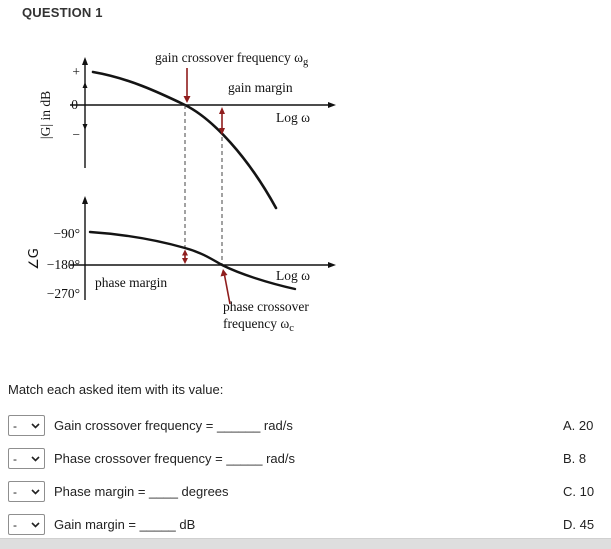 Image resolution: width=611 pixels, height=549 pixels. What do you see at coordinates (185, 252) in the screenshot?
I see `phase-margin-arrowhead-up-icon` at bounding box center [185, 252].